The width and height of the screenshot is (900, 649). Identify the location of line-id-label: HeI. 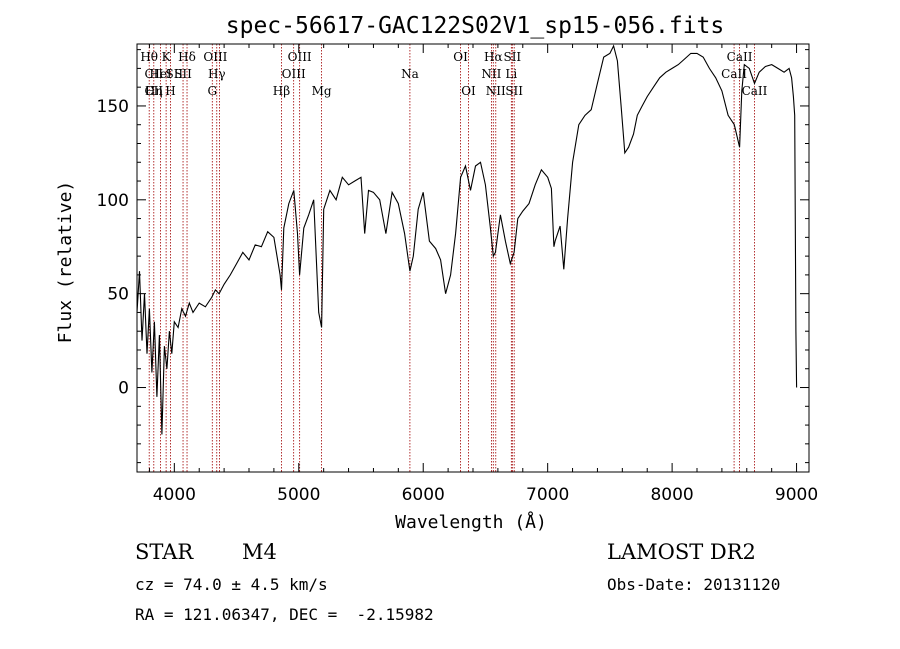
(160, 74).